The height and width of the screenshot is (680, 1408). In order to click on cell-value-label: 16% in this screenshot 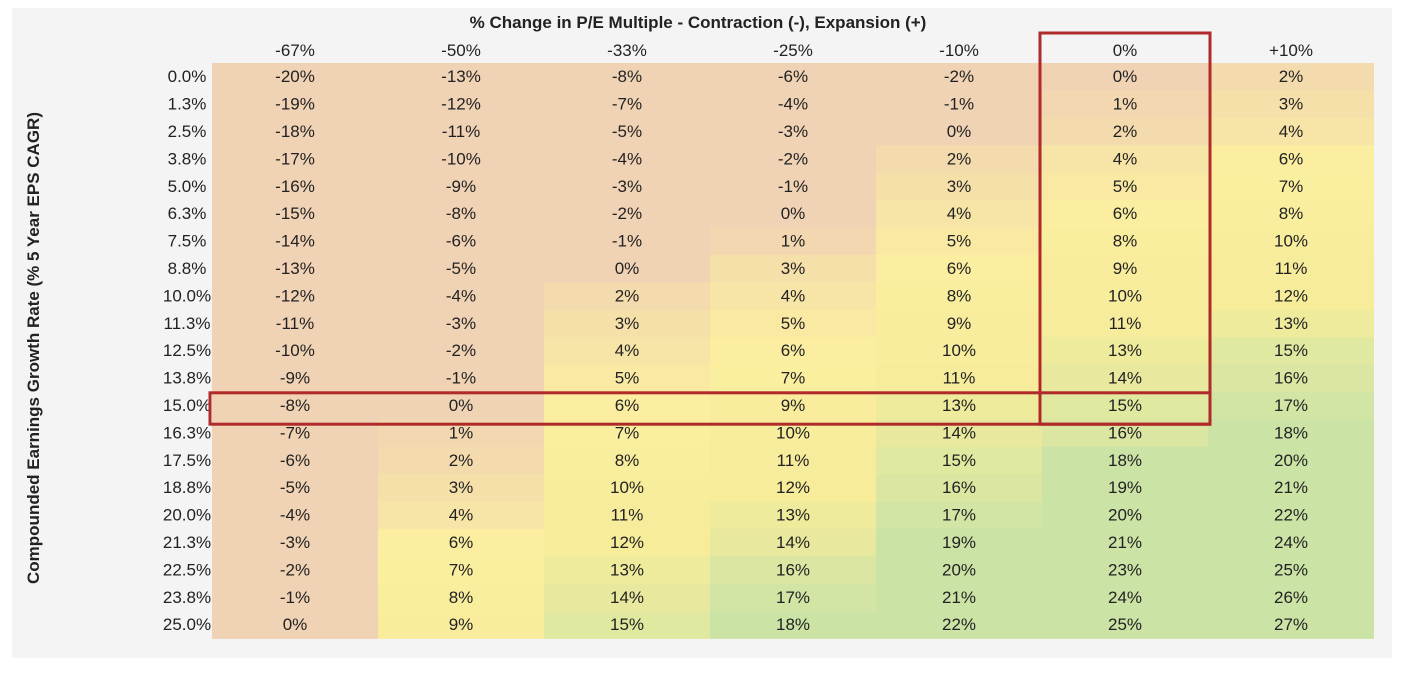, I will do `click(959, 487)`.